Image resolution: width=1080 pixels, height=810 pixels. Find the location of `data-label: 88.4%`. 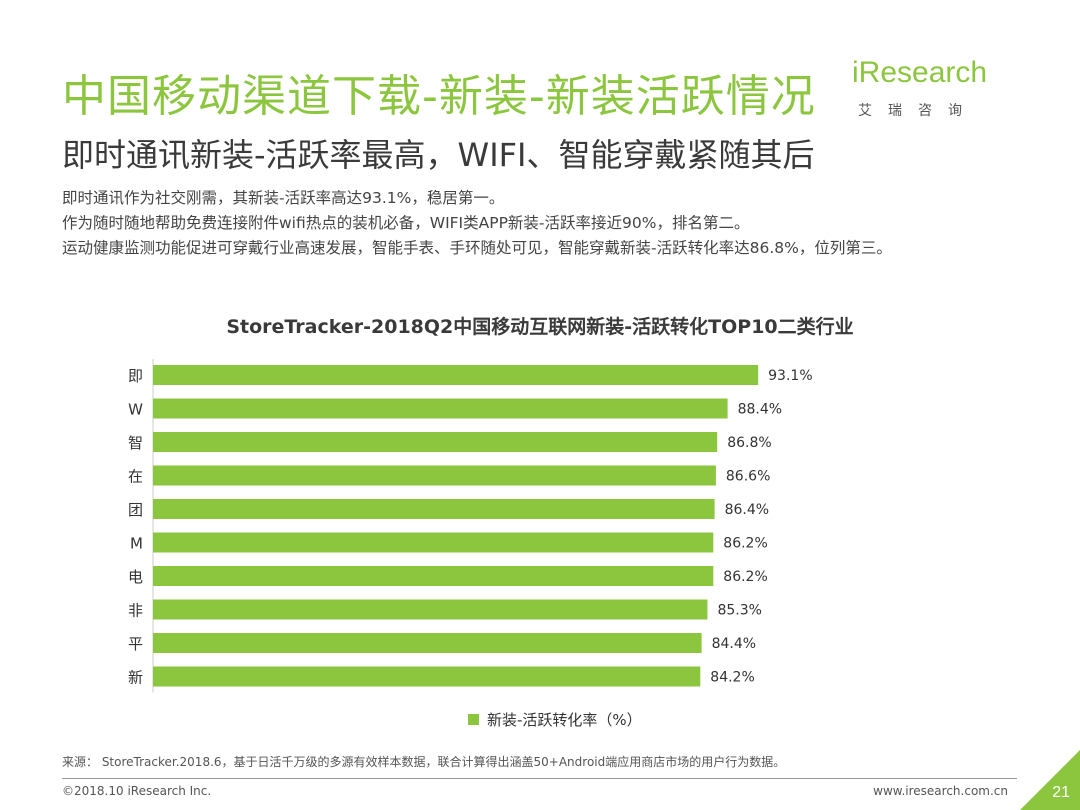

data-label: 88.4% is located at coordinates (760, 410).